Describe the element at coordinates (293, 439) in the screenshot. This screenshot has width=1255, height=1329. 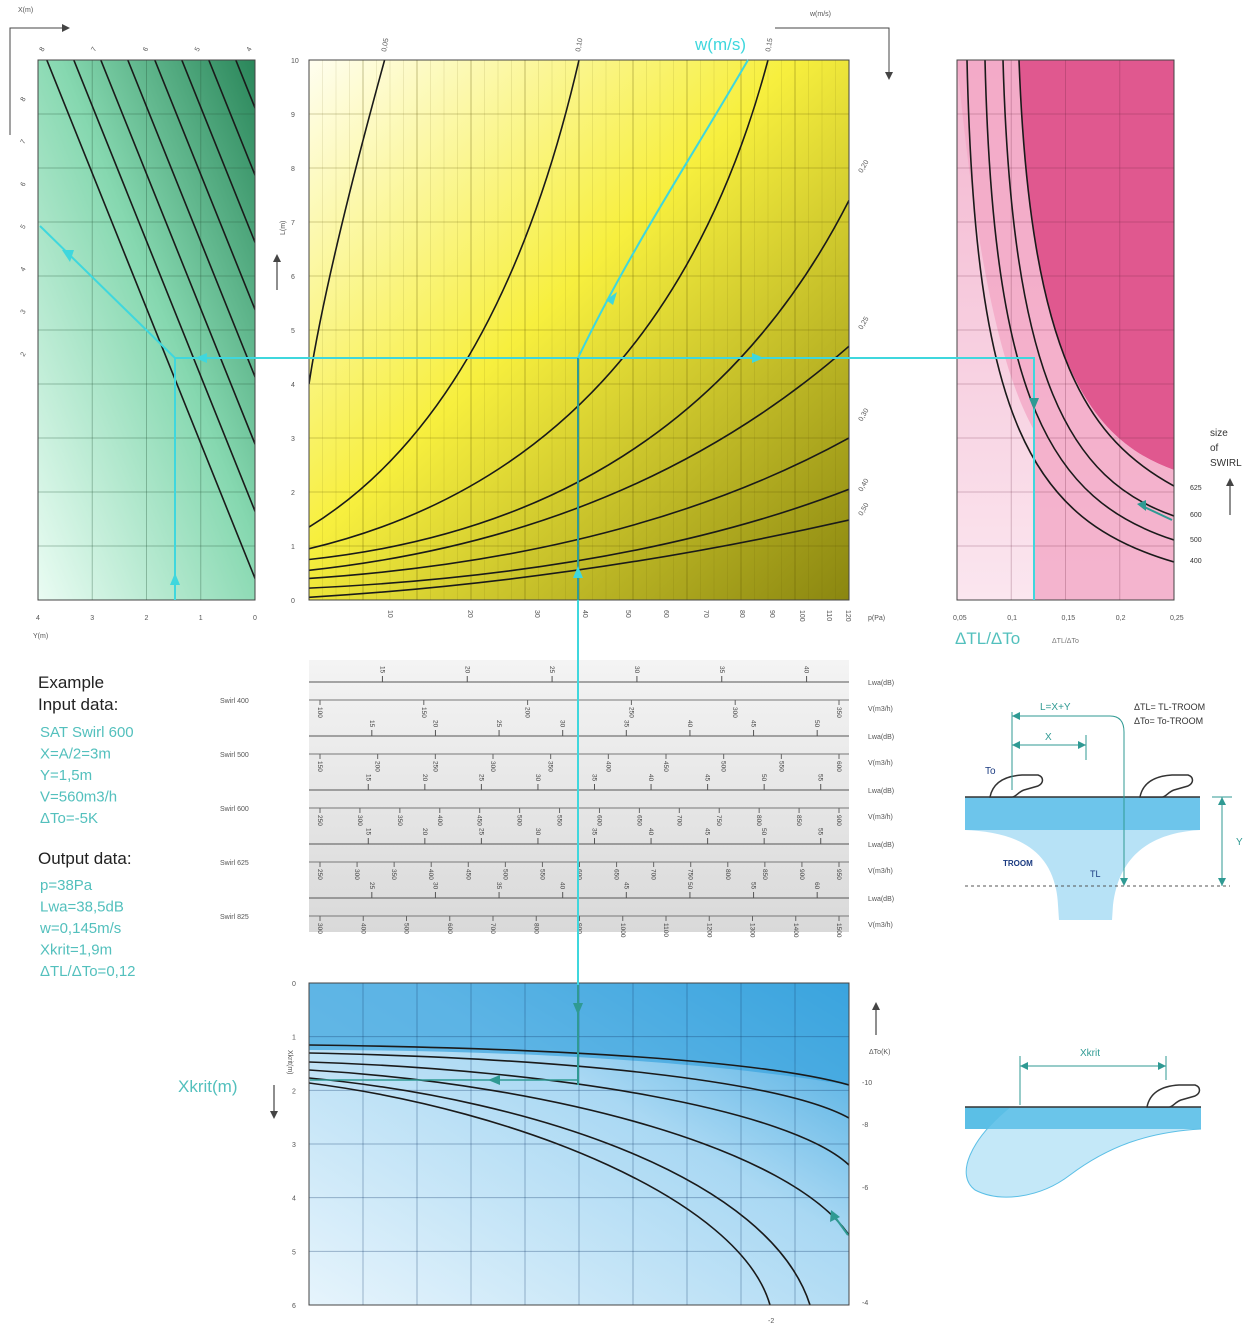
I see `yellow-left-tick: 3` at that location.